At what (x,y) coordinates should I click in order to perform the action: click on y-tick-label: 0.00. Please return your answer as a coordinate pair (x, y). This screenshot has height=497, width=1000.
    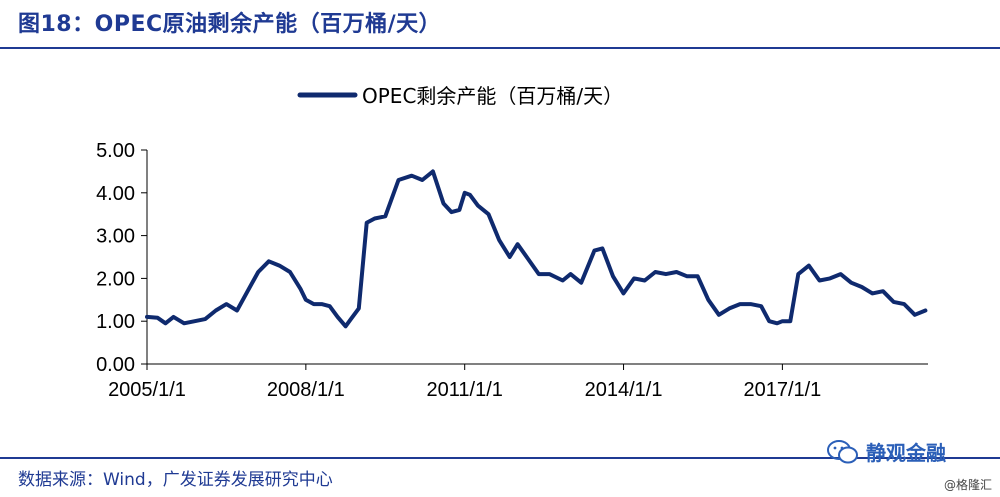
    Looking at the image, I should click on (115, 365).